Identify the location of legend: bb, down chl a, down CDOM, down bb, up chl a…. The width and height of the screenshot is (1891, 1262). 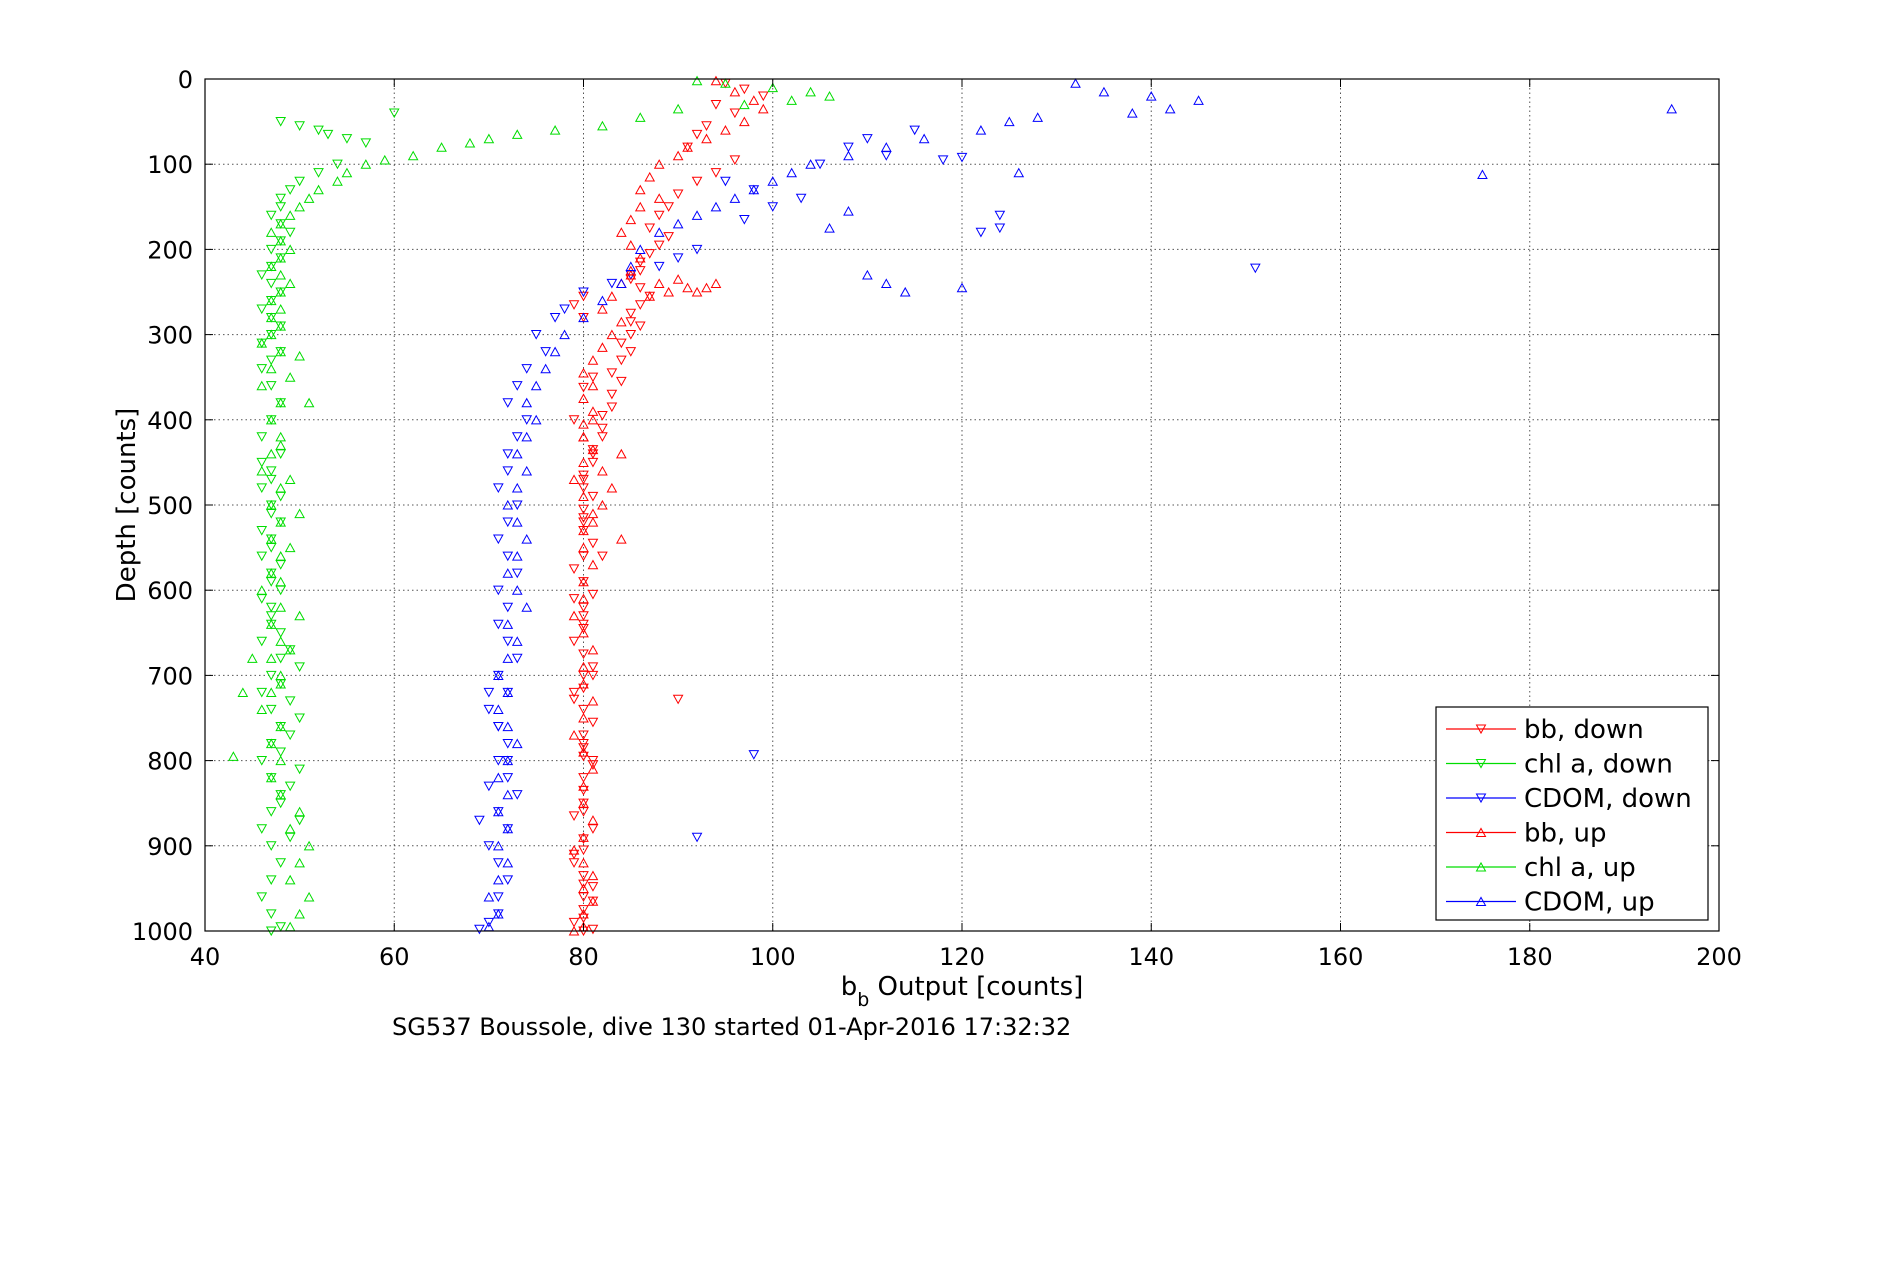
(1572, 813).